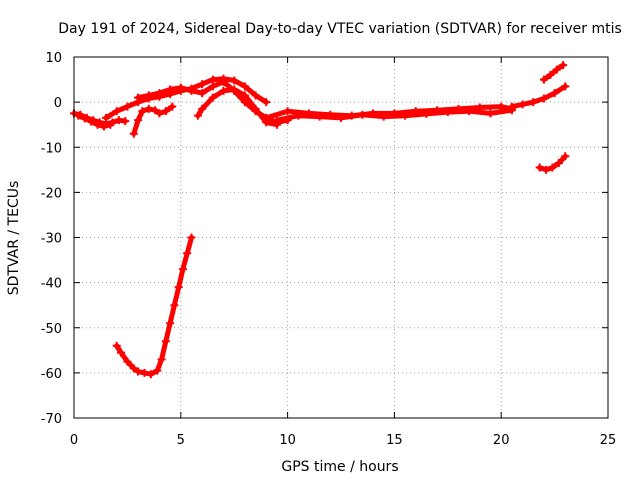 This screenshot has height=480, width=640. I want to click on series-arc-dip, so click(153, 120).